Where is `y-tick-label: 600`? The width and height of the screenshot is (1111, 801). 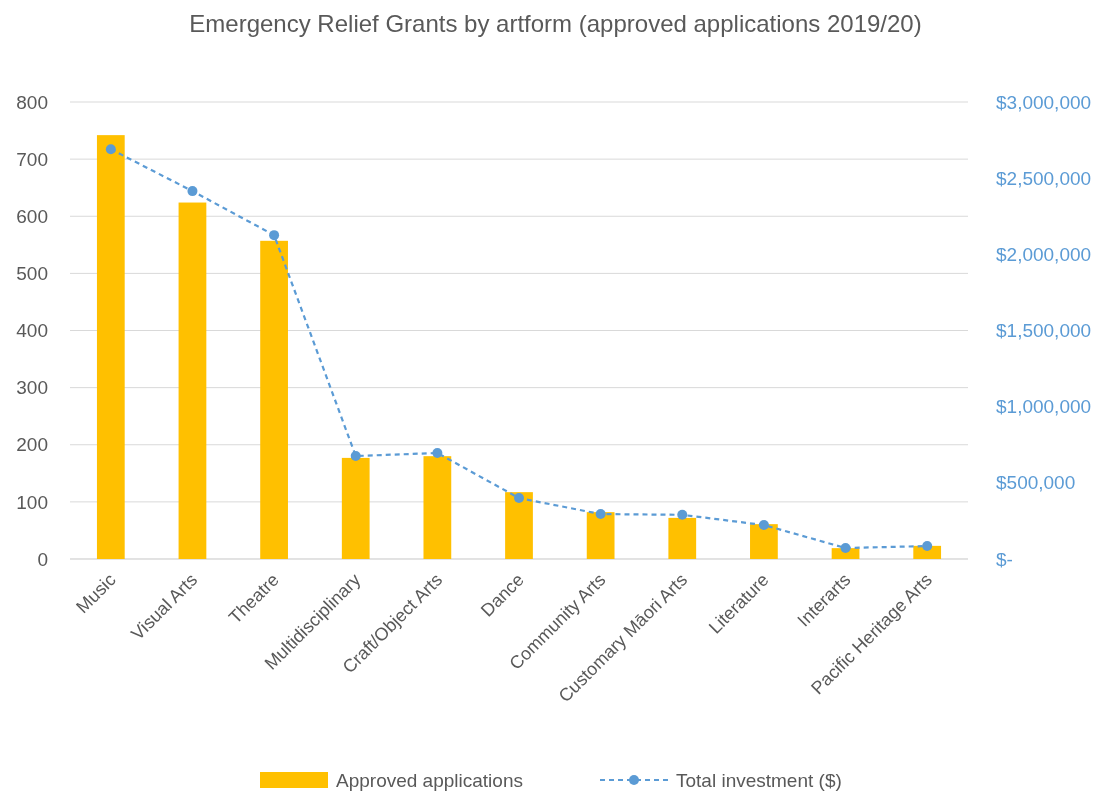
y-tick-label: 600 is located at coordinates (32, 216).